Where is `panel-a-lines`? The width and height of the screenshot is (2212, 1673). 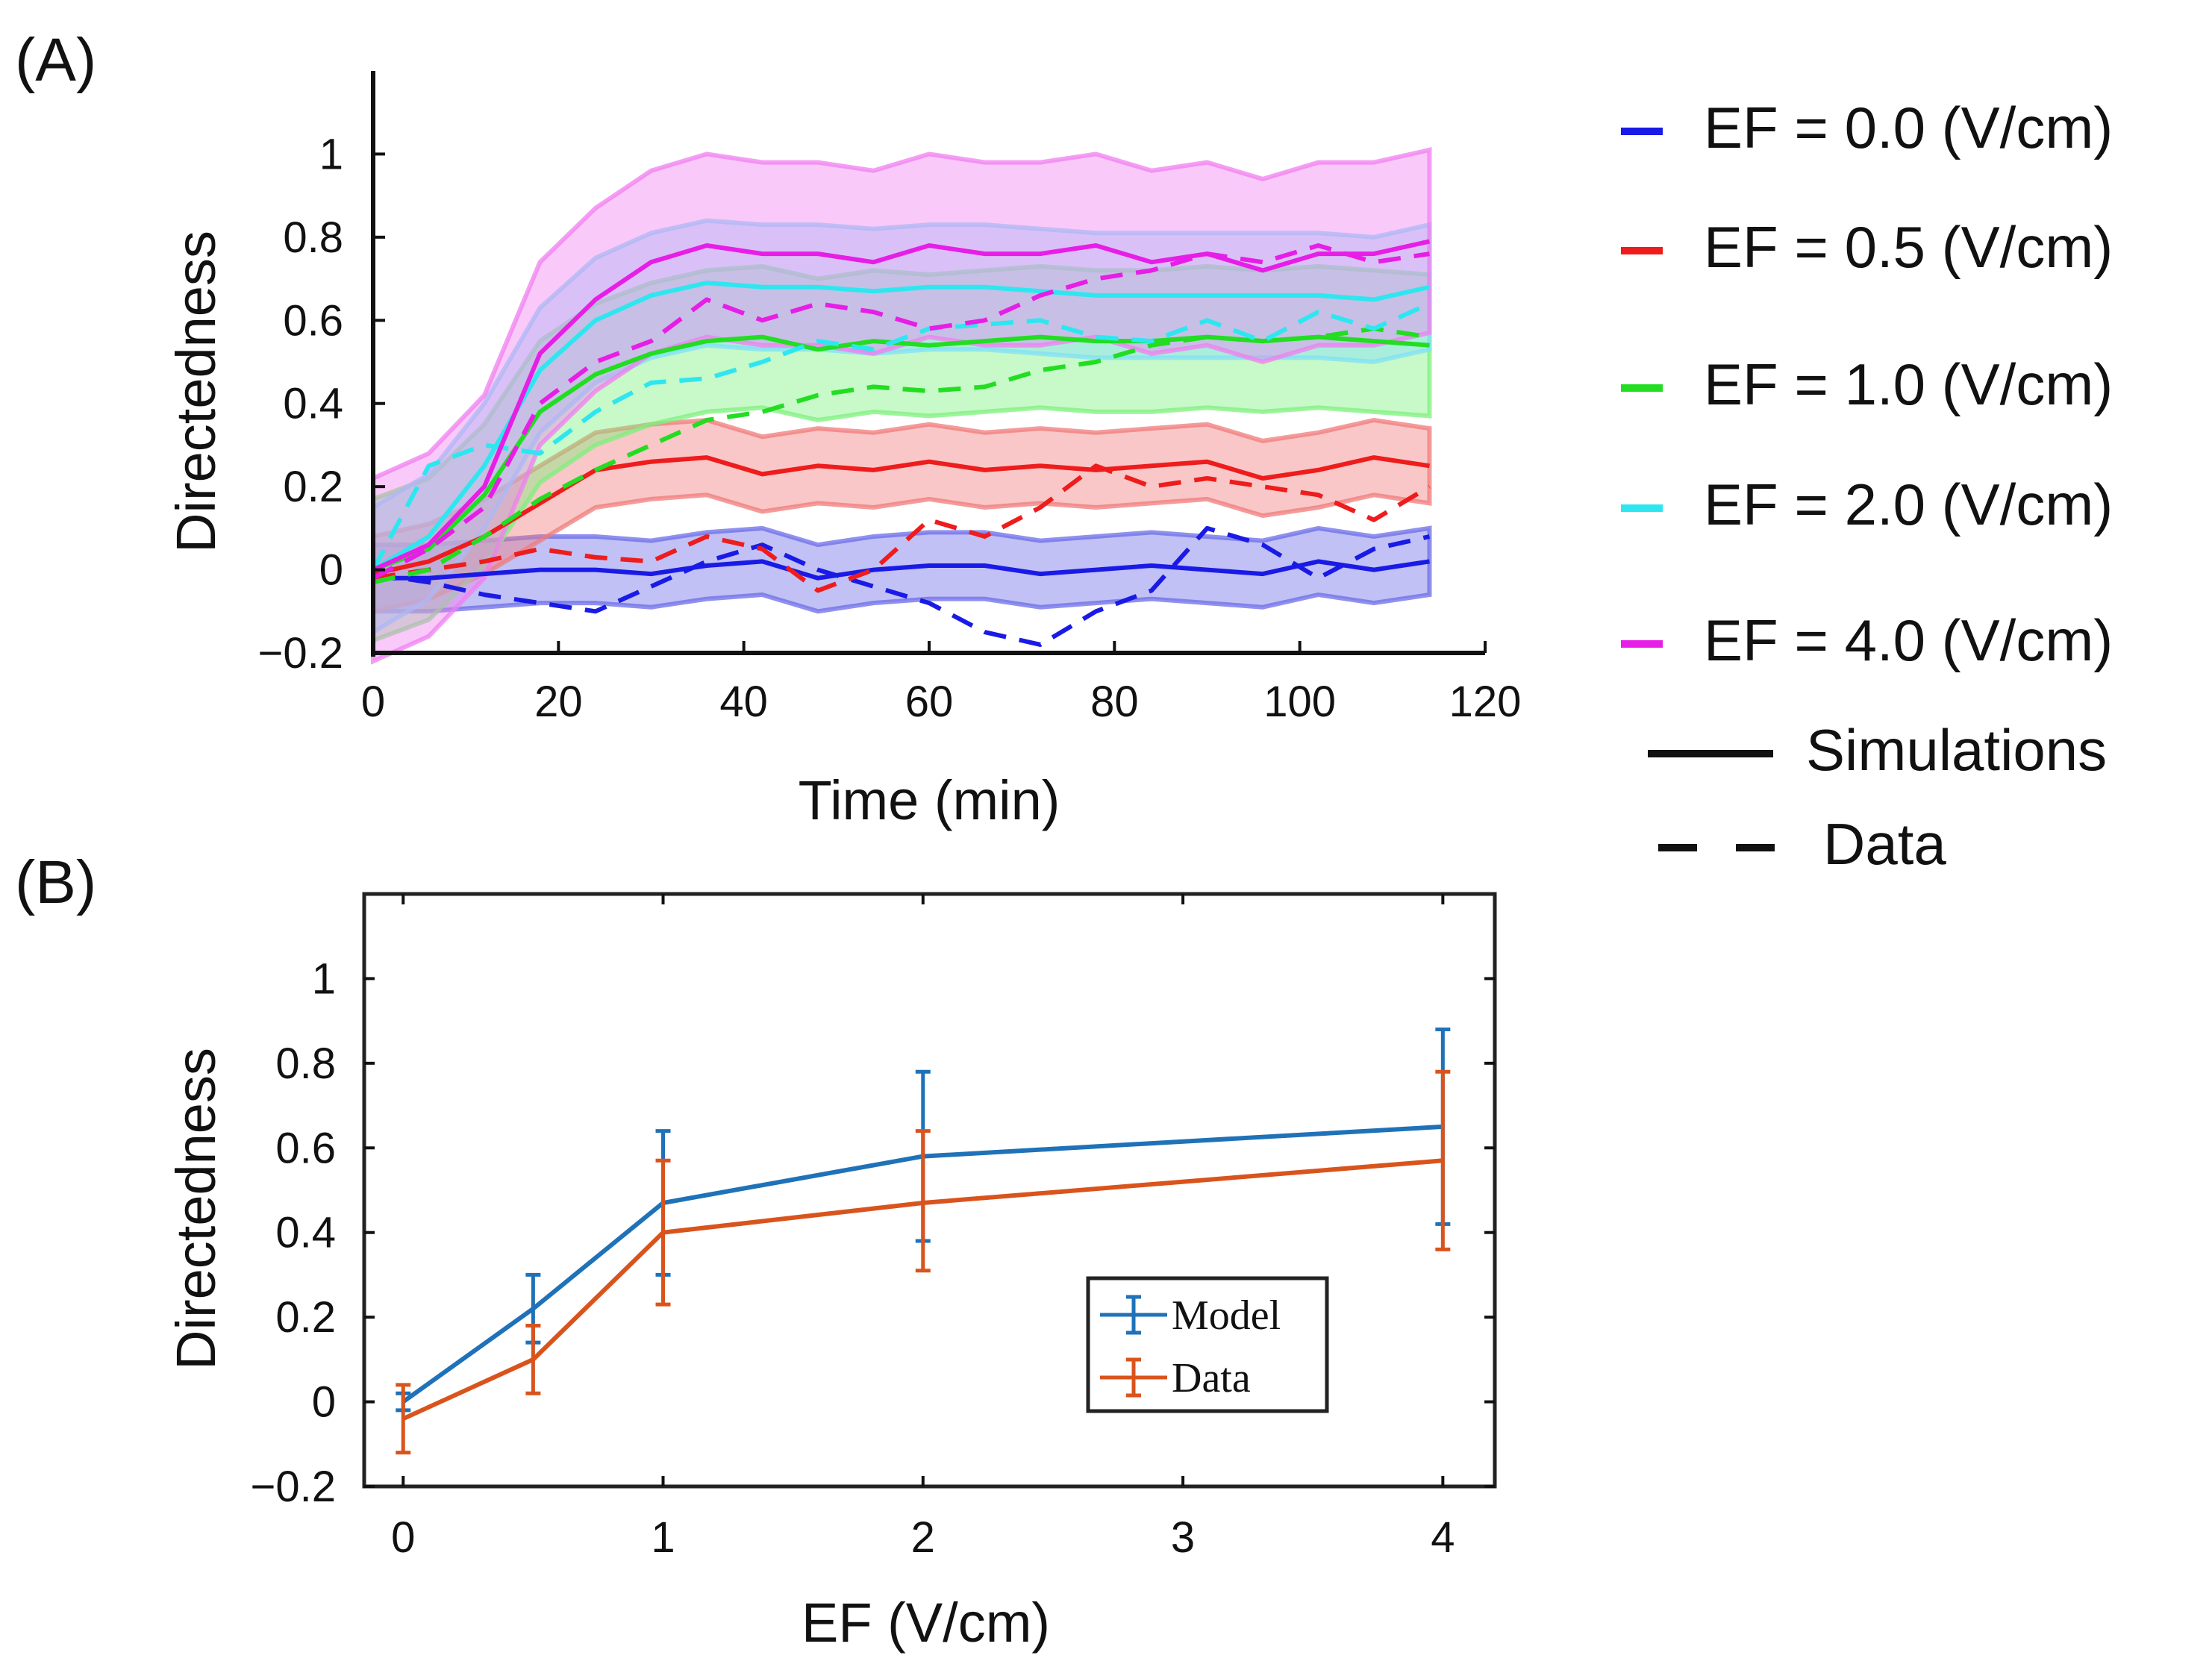 panel-a-lines is located at coordinates (901, 443).